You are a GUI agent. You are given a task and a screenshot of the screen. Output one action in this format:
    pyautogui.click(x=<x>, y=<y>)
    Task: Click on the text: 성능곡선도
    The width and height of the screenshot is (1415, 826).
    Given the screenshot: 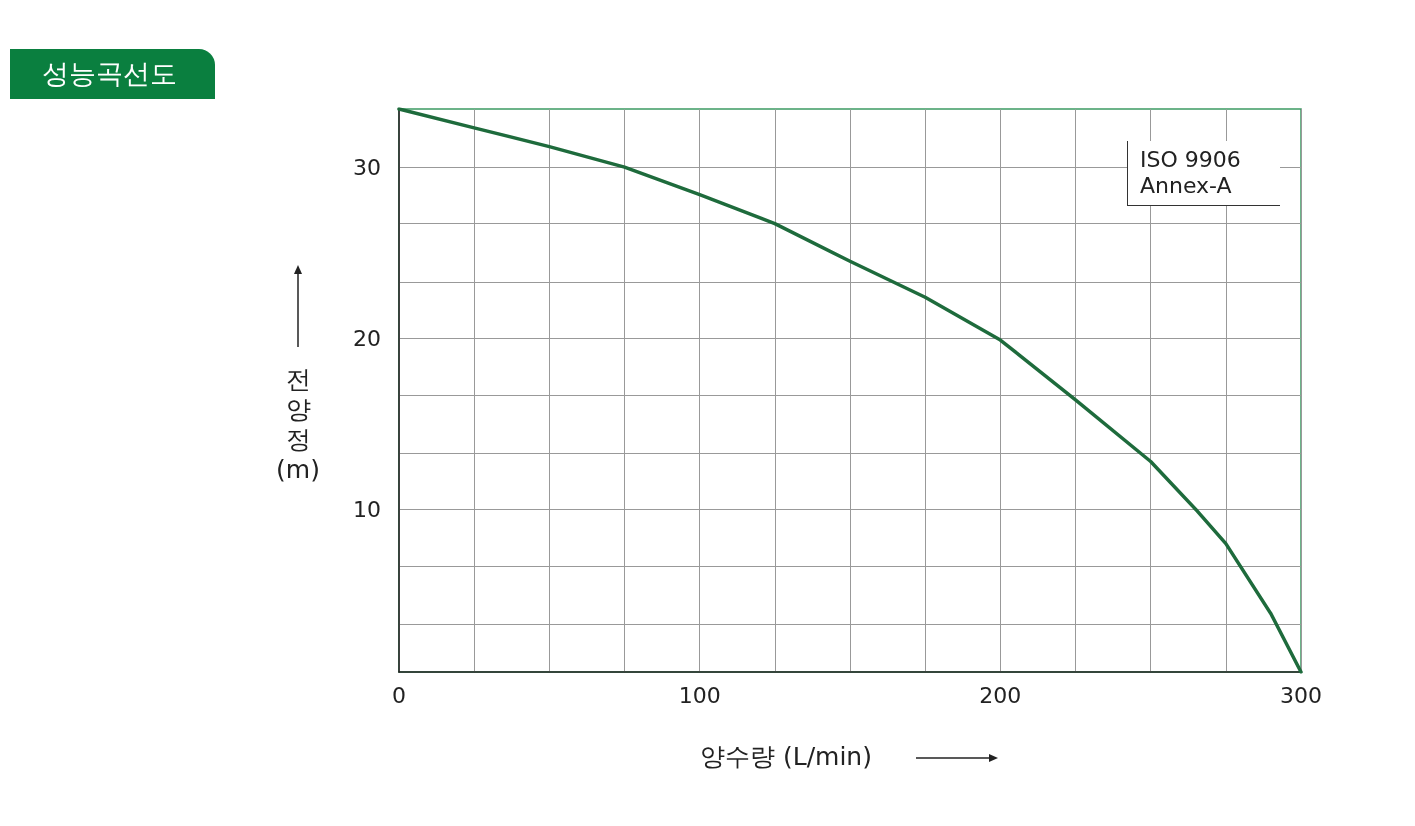 What is the action you would take?
    pyautogui.click(x=112, y=74)
    